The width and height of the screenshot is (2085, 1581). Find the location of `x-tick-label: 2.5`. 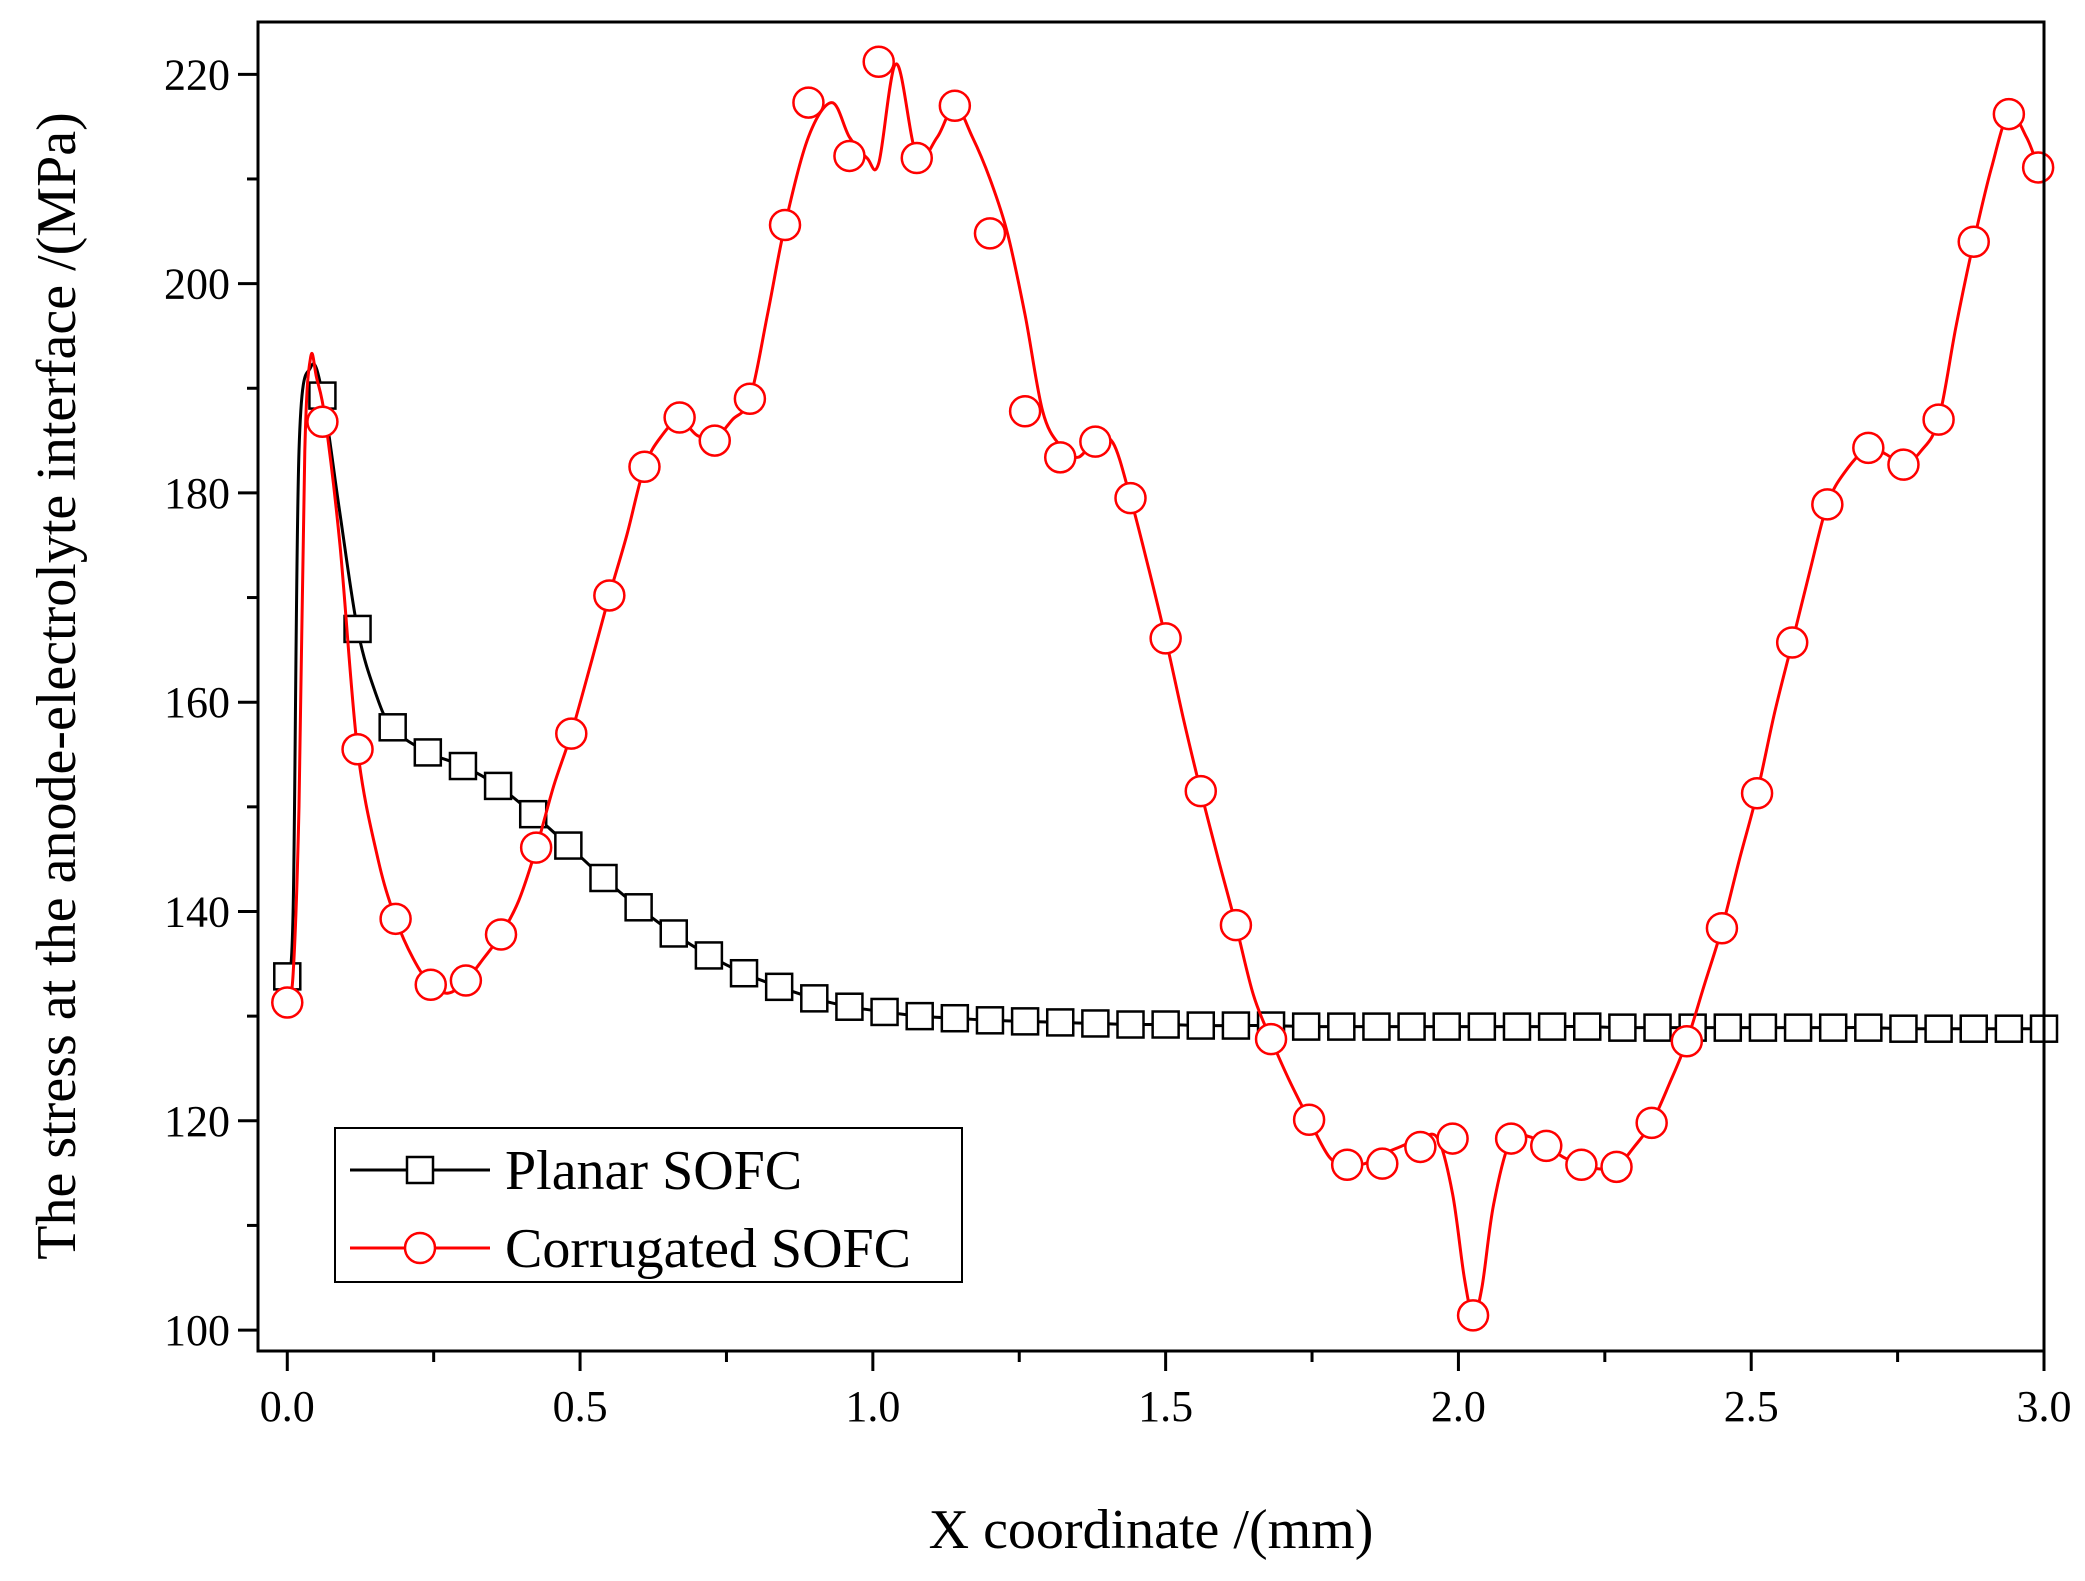

x-tick-label: 2.5 is located at coordinates (1751, 1406).